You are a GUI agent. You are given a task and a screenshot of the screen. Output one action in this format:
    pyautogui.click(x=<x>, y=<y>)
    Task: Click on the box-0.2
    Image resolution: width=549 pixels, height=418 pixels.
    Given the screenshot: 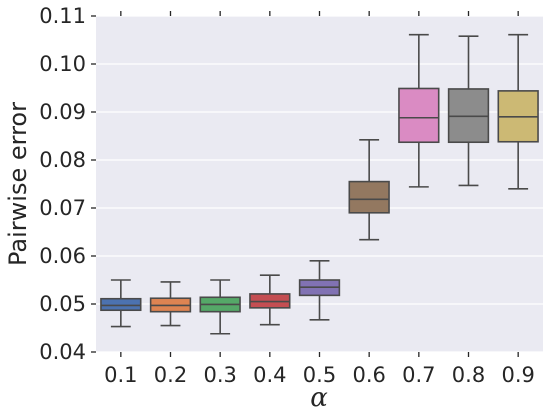 What is the action you would take?
    pyautogui.click(x=170, y=304)
    